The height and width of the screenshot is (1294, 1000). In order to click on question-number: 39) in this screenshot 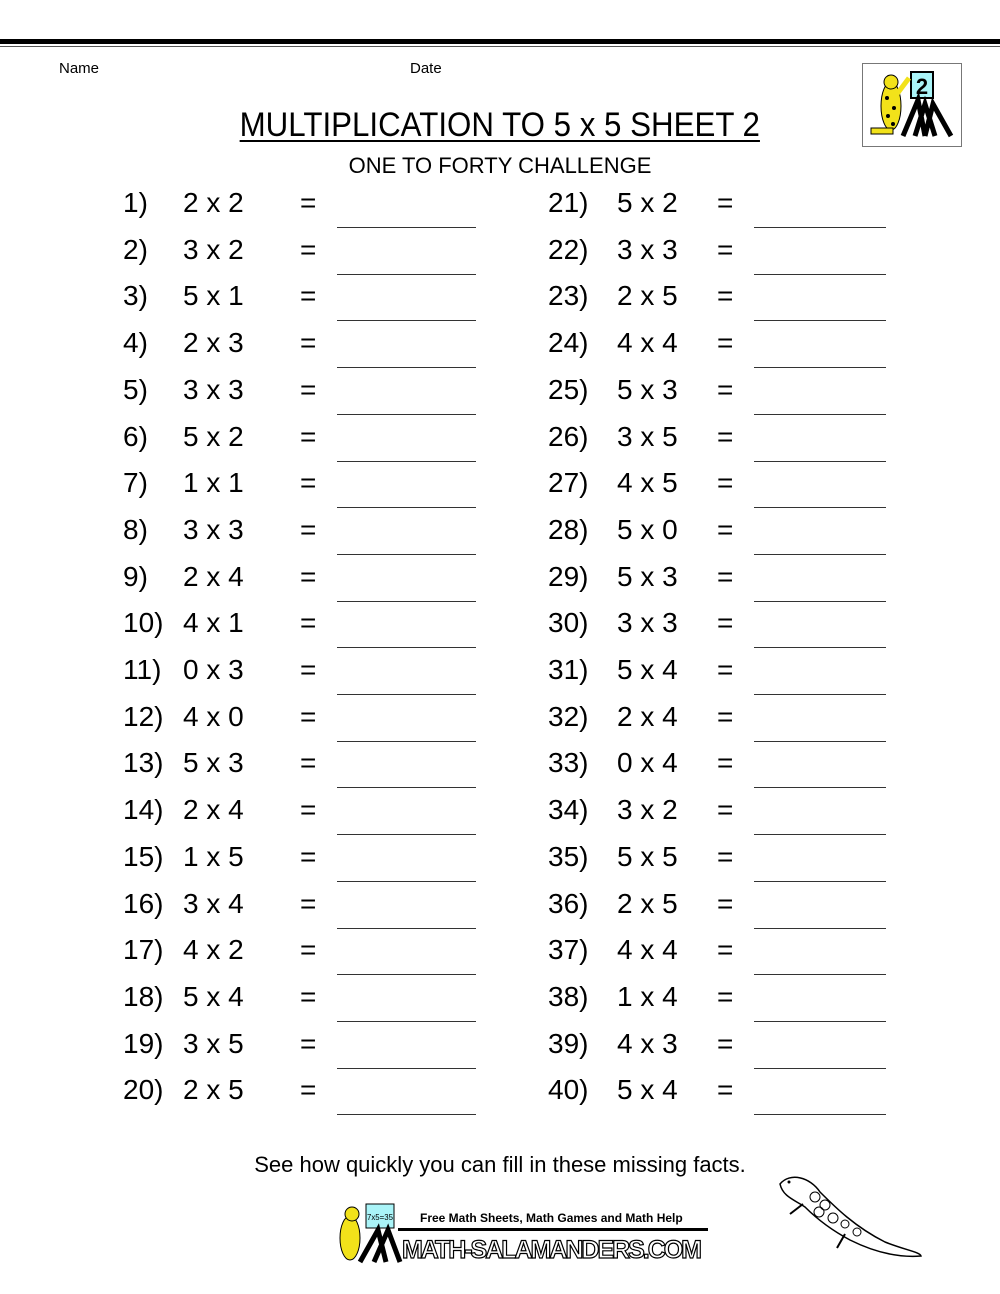, I will do `click(568, 1043)`.